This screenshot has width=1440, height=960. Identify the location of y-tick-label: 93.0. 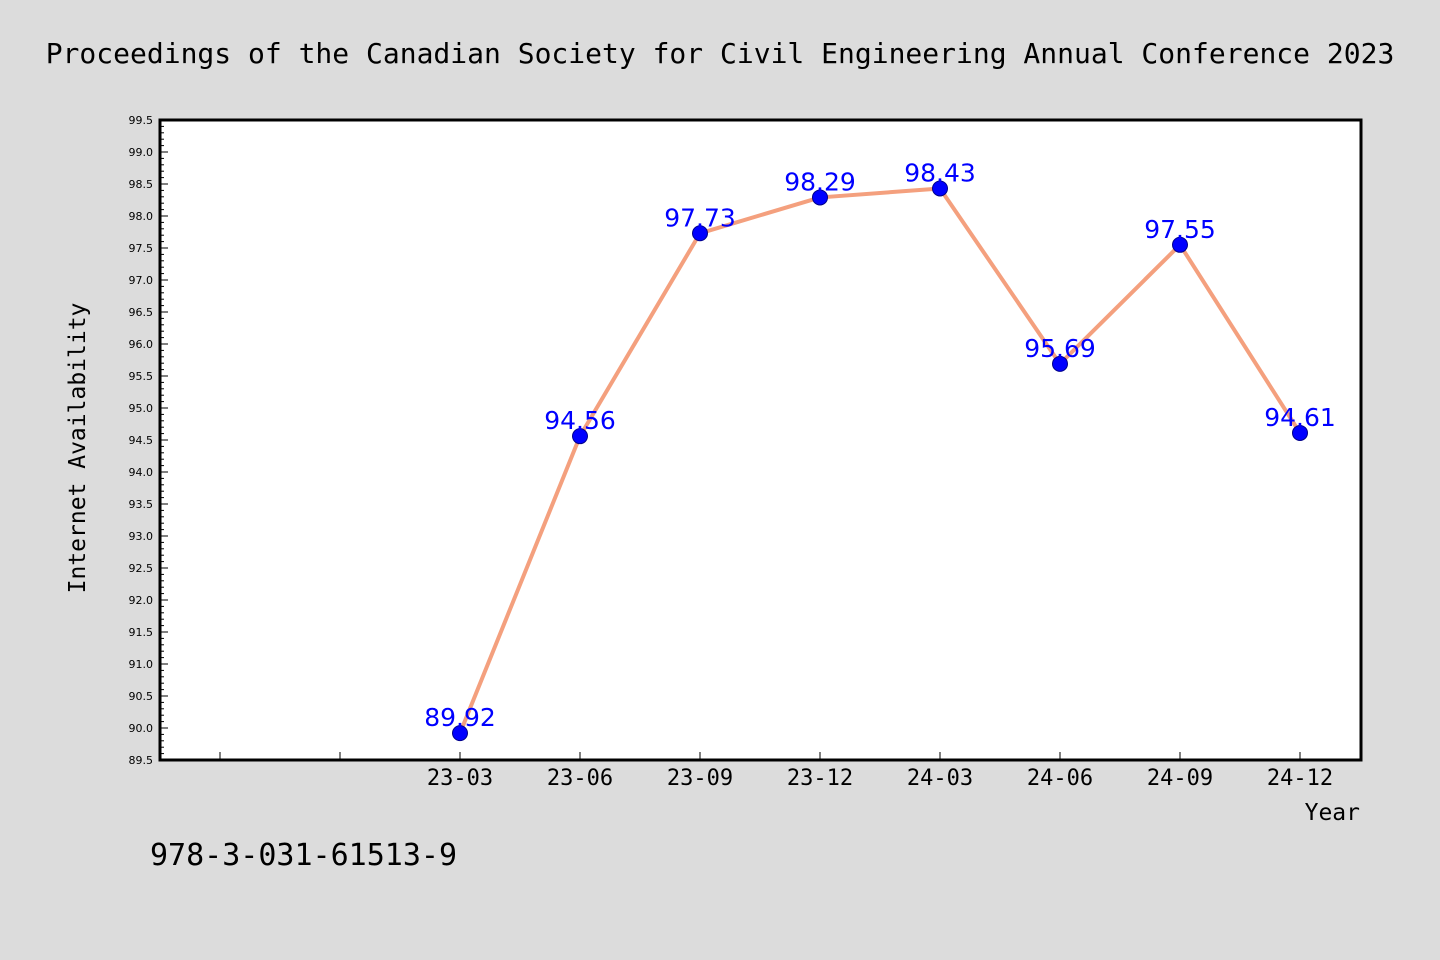
(141, 536).